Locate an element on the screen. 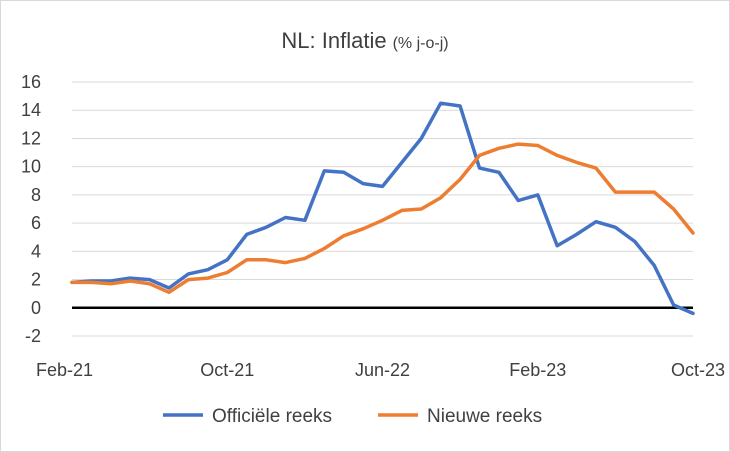 The image size is (730, 452). x-axis-ticks: Feb-21 Oct-21 Jun-22 Feb-23 Oct-23 is located at coordinates (380, 370).